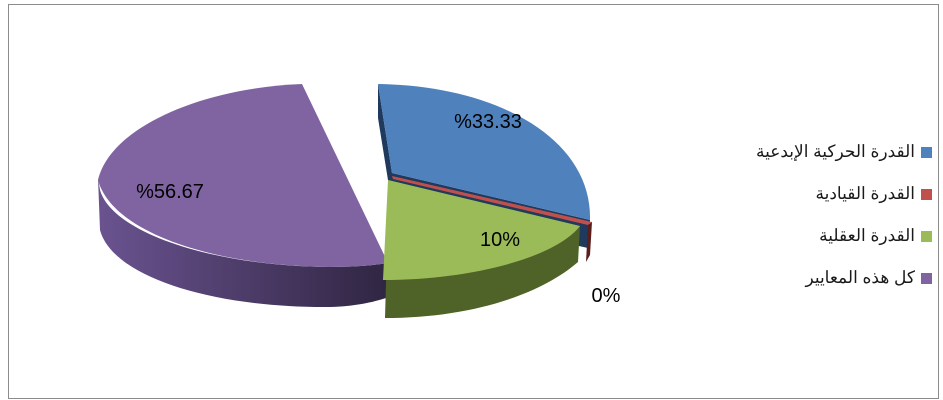 This screenshot has width=943, height=400. I want to click on slice-creative-motor-left-side, so click(385, 144).